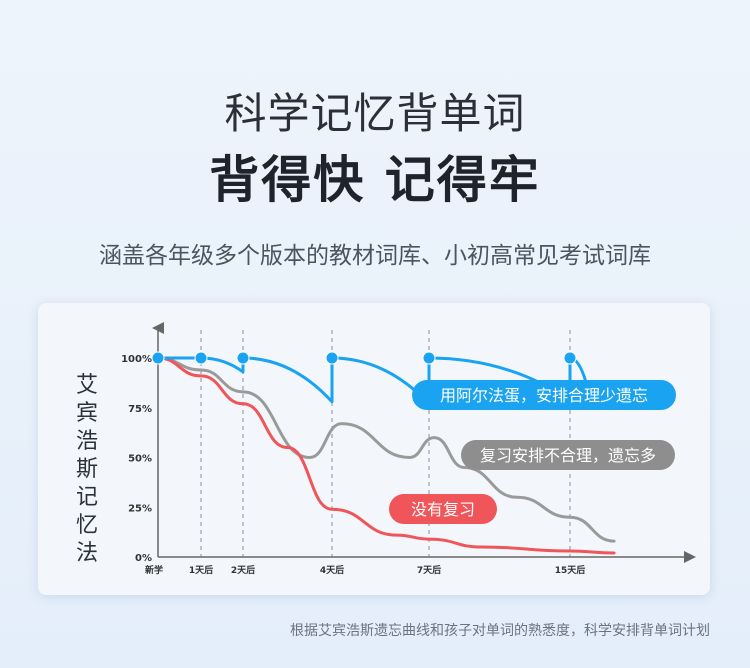 Image resolution: width=750 pixels, height=668 pixels. Describe the element at coordinates (375, 256) in the screenshot. I see `subtitle: 涵盖各年级多个版本的教材词库、小初高常见考试词库` at that location.